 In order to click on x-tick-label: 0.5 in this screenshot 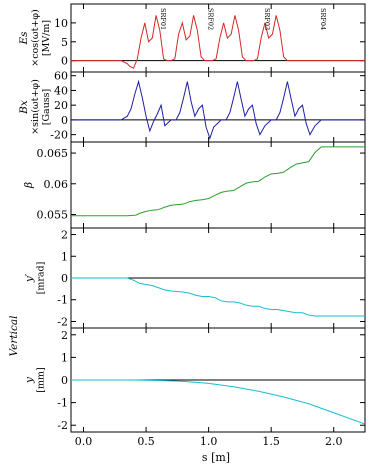, I will do `click(146, 441)`.